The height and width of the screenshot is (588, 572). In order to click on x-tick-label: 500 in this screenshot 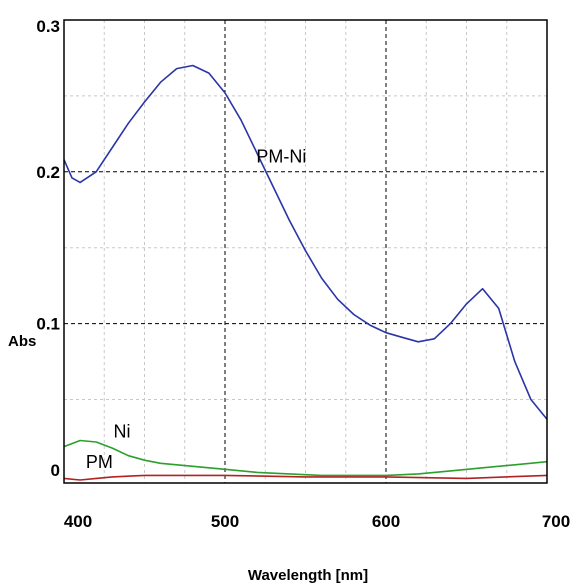, I will do `click(225, 521)`.